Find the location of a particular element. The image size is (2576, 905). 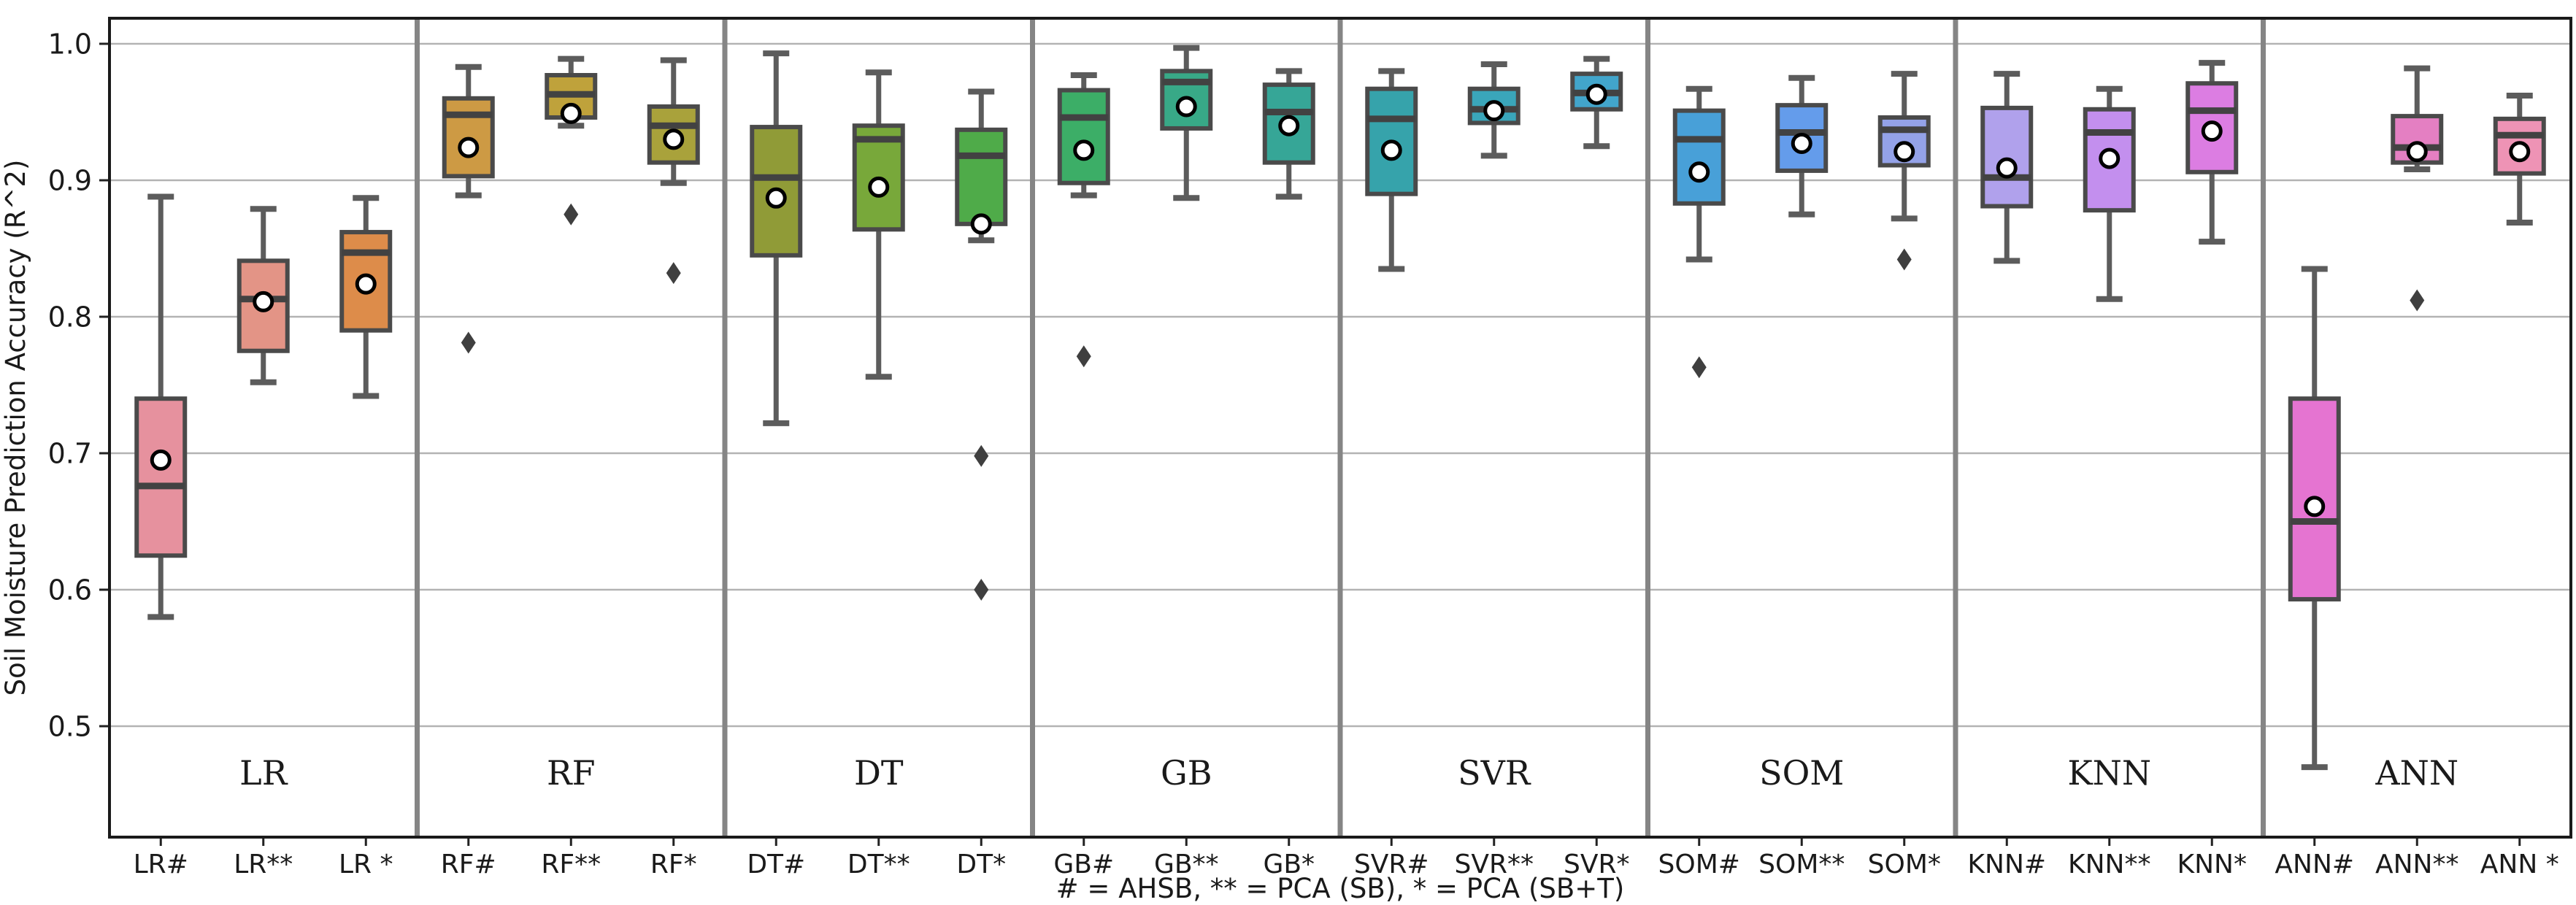

x-tick-label: GB* is located at coordinates (1289, 864).